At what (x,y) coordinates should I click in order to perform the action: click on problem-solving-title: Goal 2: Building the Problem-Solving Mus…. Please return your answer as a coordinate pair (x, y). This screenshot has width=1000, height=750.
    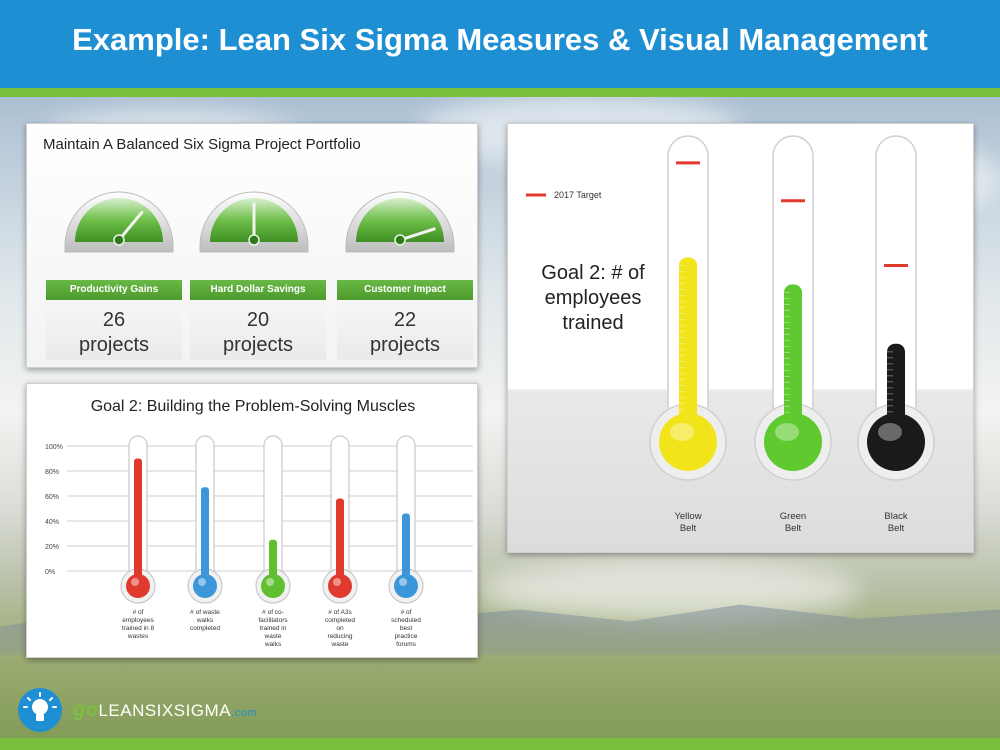
    Looking at the image, I should click on (253, 406).